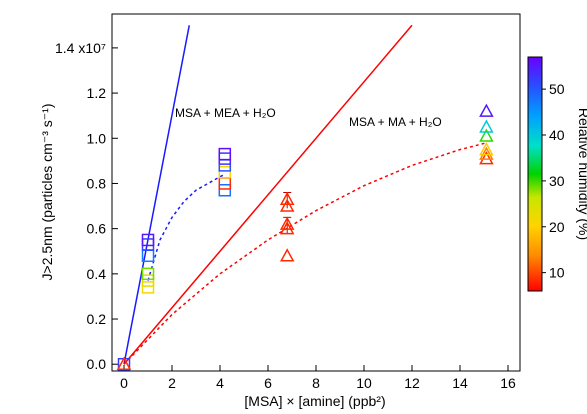  Describe the element at coordinates (535, 174) in the screenshot. I see `colorbar-gradient` at that location.